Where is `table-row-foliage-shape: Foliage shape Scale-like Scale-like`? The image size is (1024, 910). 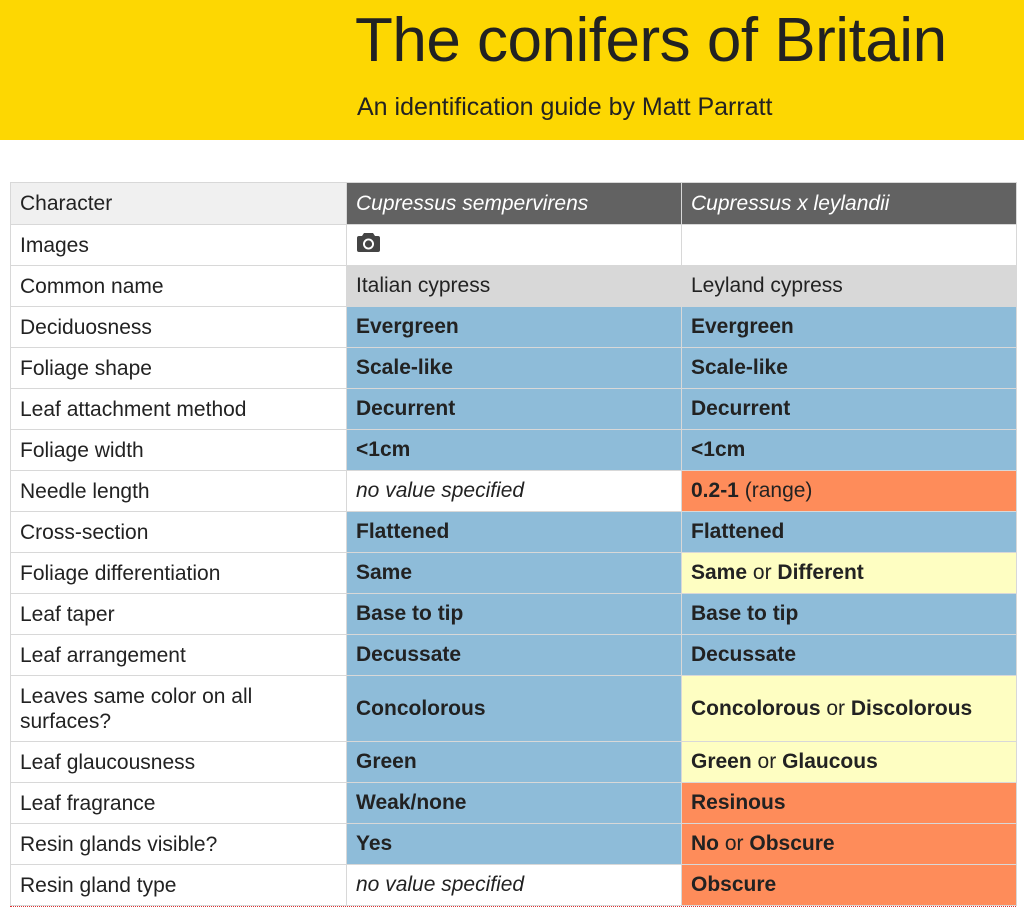 table-row-foliage-shape: Foliage shape Scale-like Scale-like is located at coordinates (513, 368).